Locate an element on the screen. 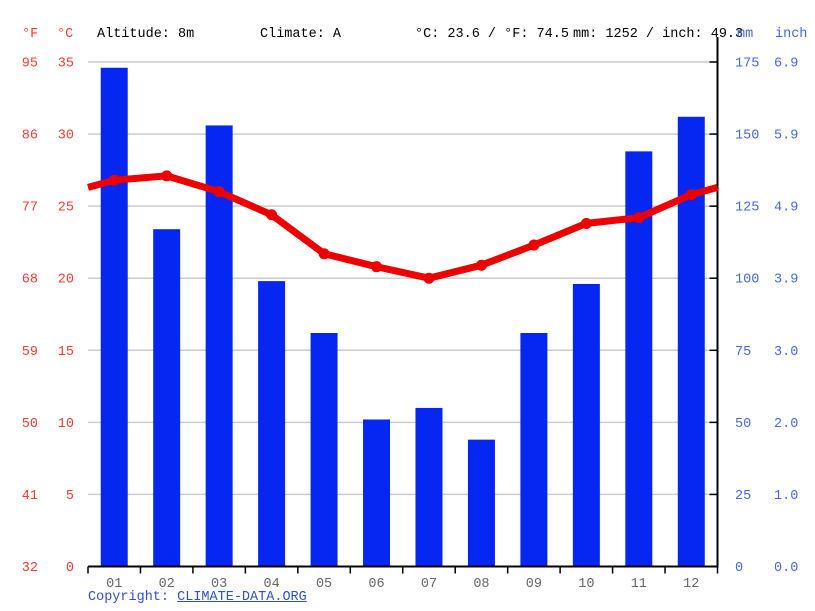  f-tick-label: 95 is located at coordinates (30, 64).